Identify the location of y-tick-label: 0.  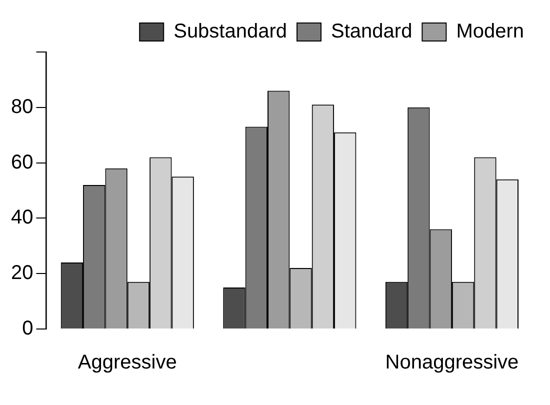
(28, 329).